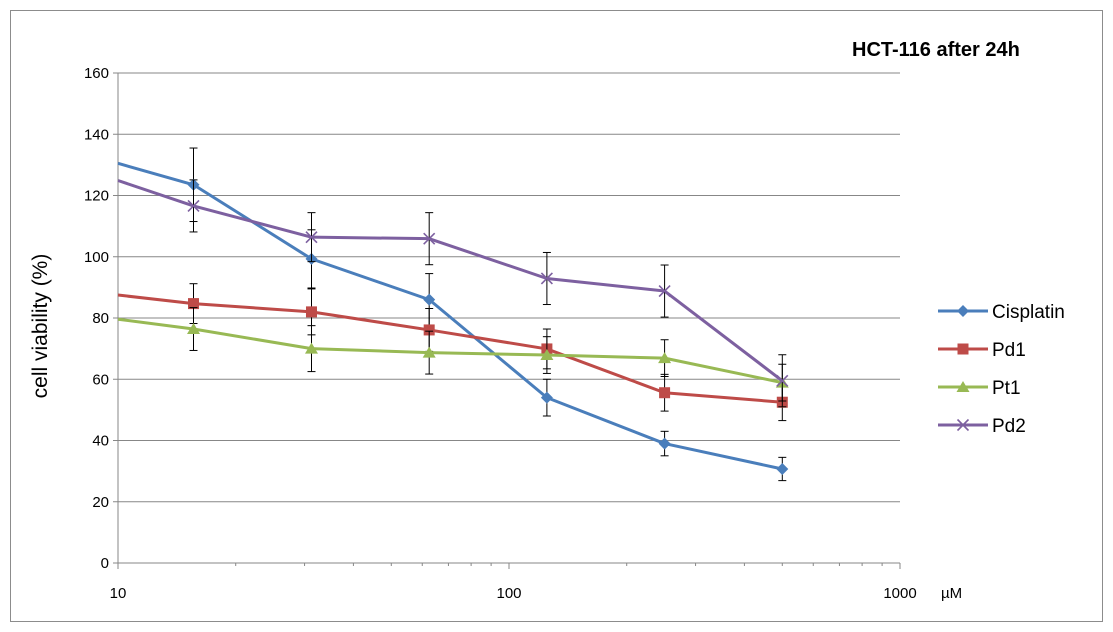 This screenshot has height=632, width=1113. Describe the element at coordinates (1009, 426) in the screenshot. I see `legend-label-pd2: Pd2` at that location.